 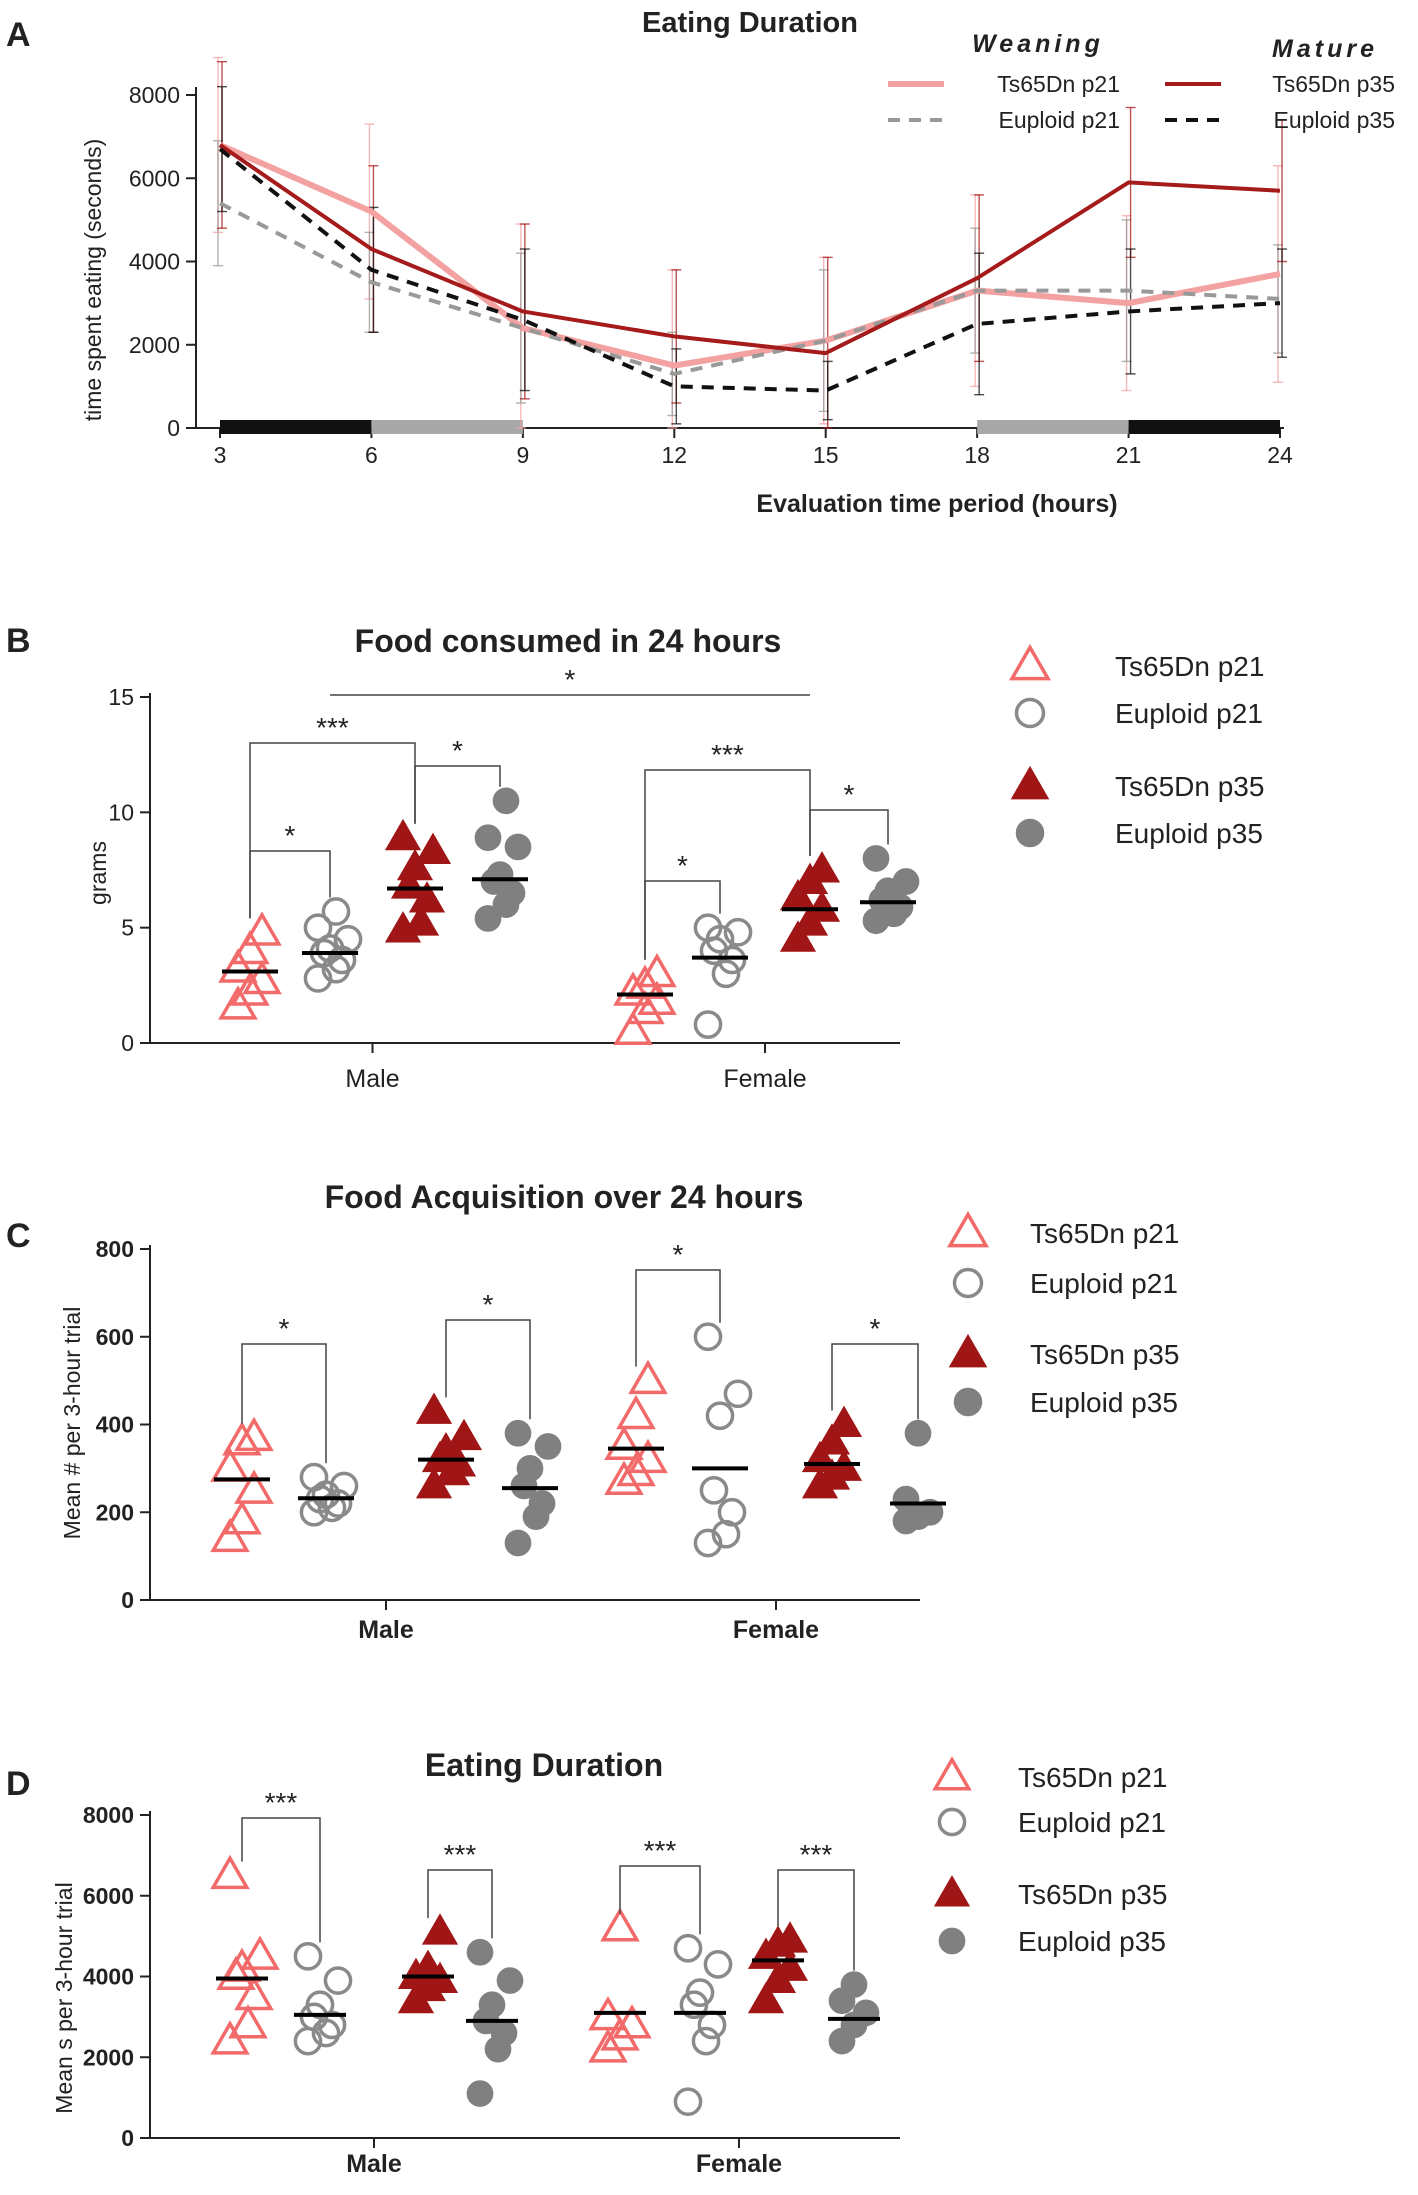 What do you see at coordinates (127, 1043) in the screenshot?
I see `y-tick-label: 0` at bounding box center [127, 1043].